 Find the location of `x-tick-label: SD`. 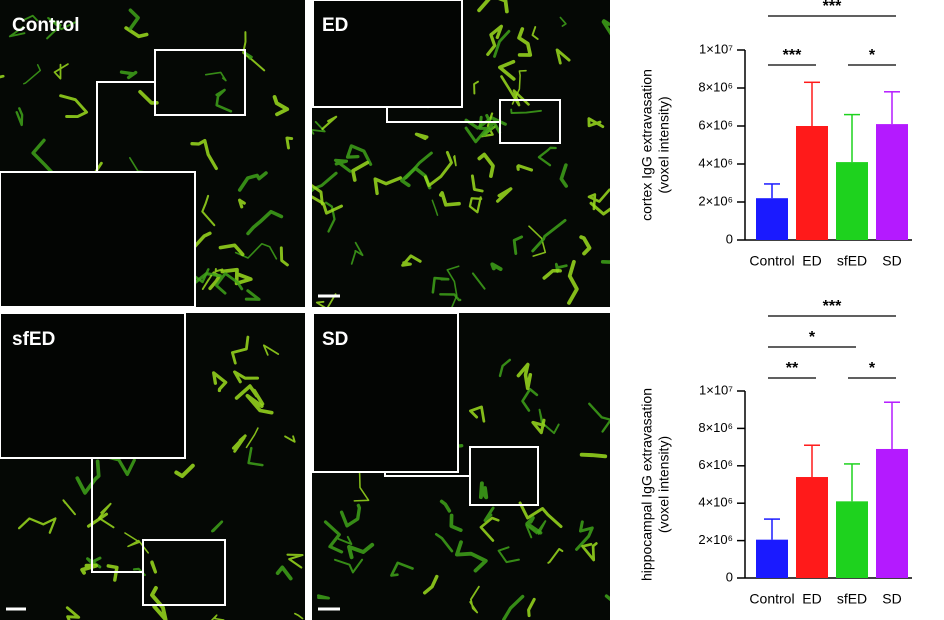

x-tick-label: SD is located at coordinates (891, 599).